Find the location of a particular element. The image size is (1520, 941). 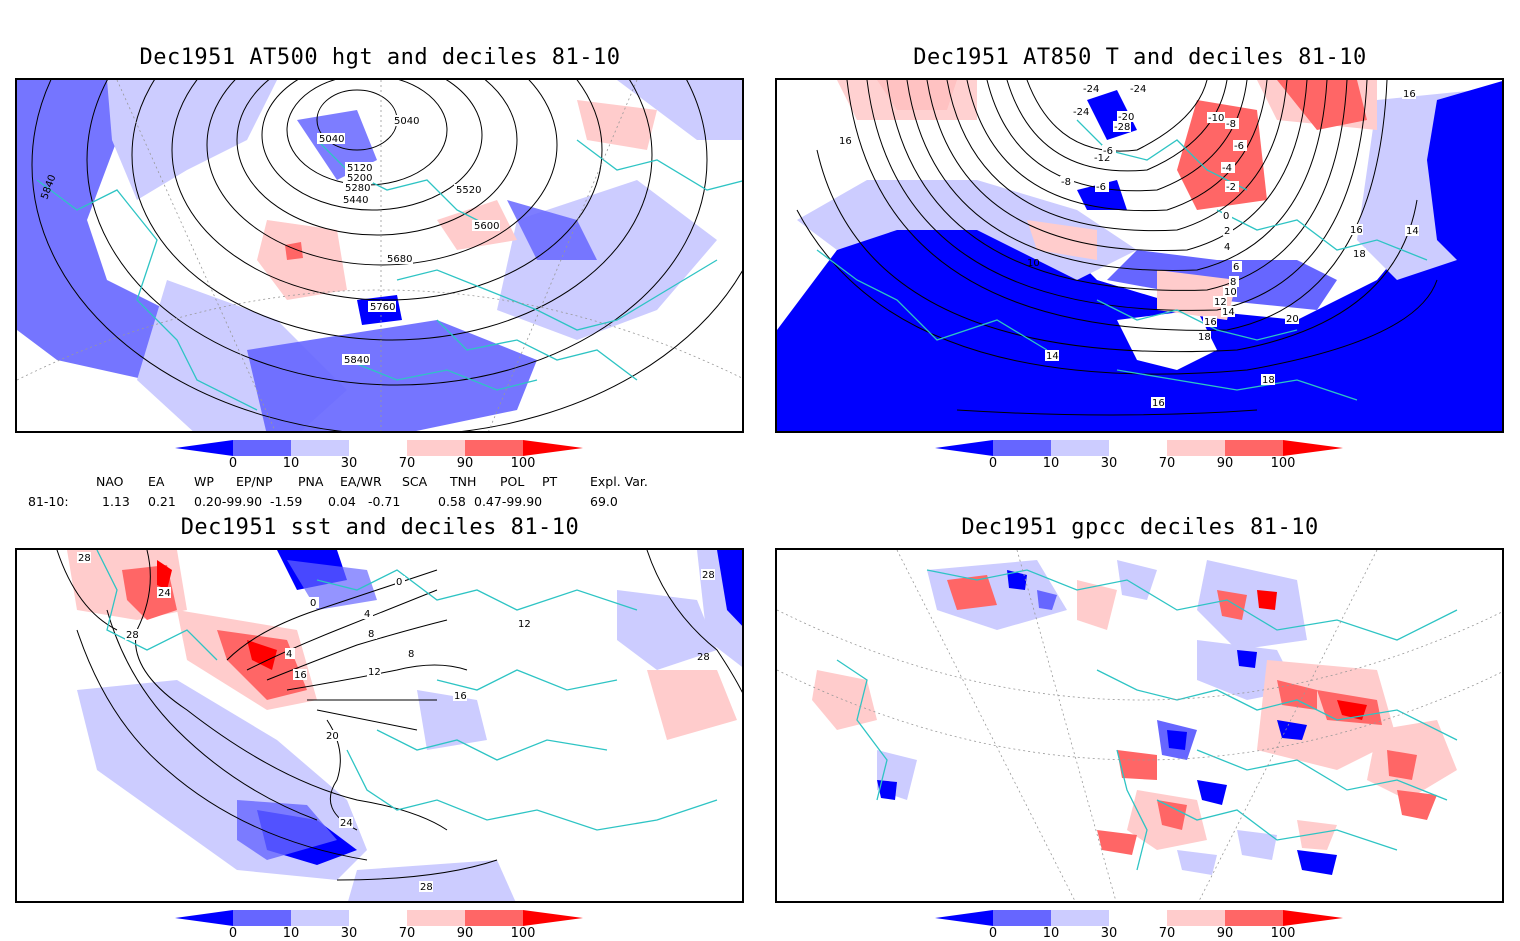

index-header: SCA is located at coordinates (415, 481).